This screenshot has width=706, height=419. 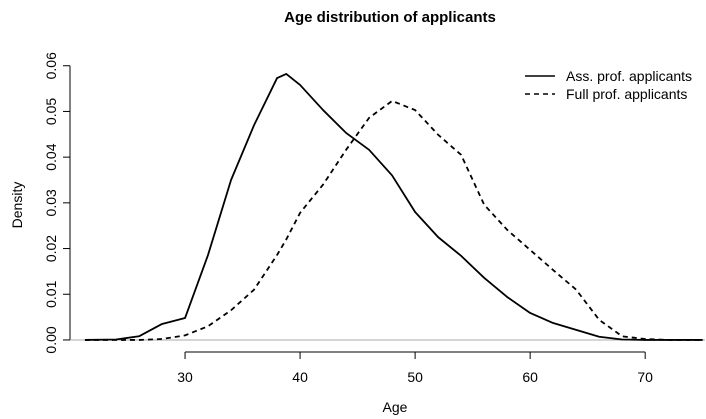 What do you see at coordinates (51, 293) in the screenshot?
I see `y-tick-label: 0.01` at bounding box center [51, 293].